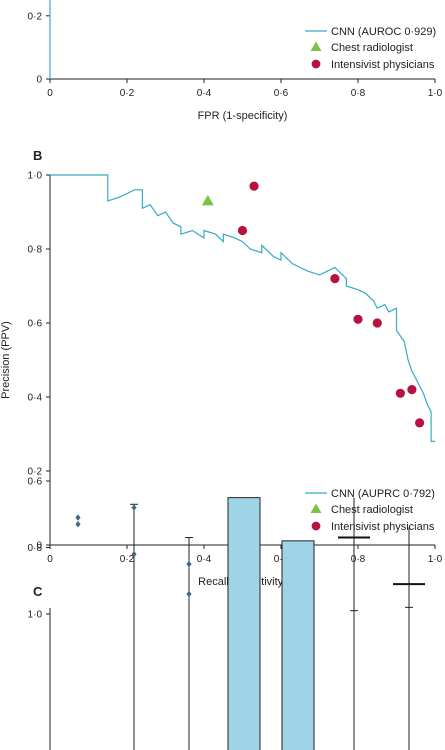 This screenshot has height=750, width=445. I want to click on y-tick-label: 0·4, so click(35, 398).